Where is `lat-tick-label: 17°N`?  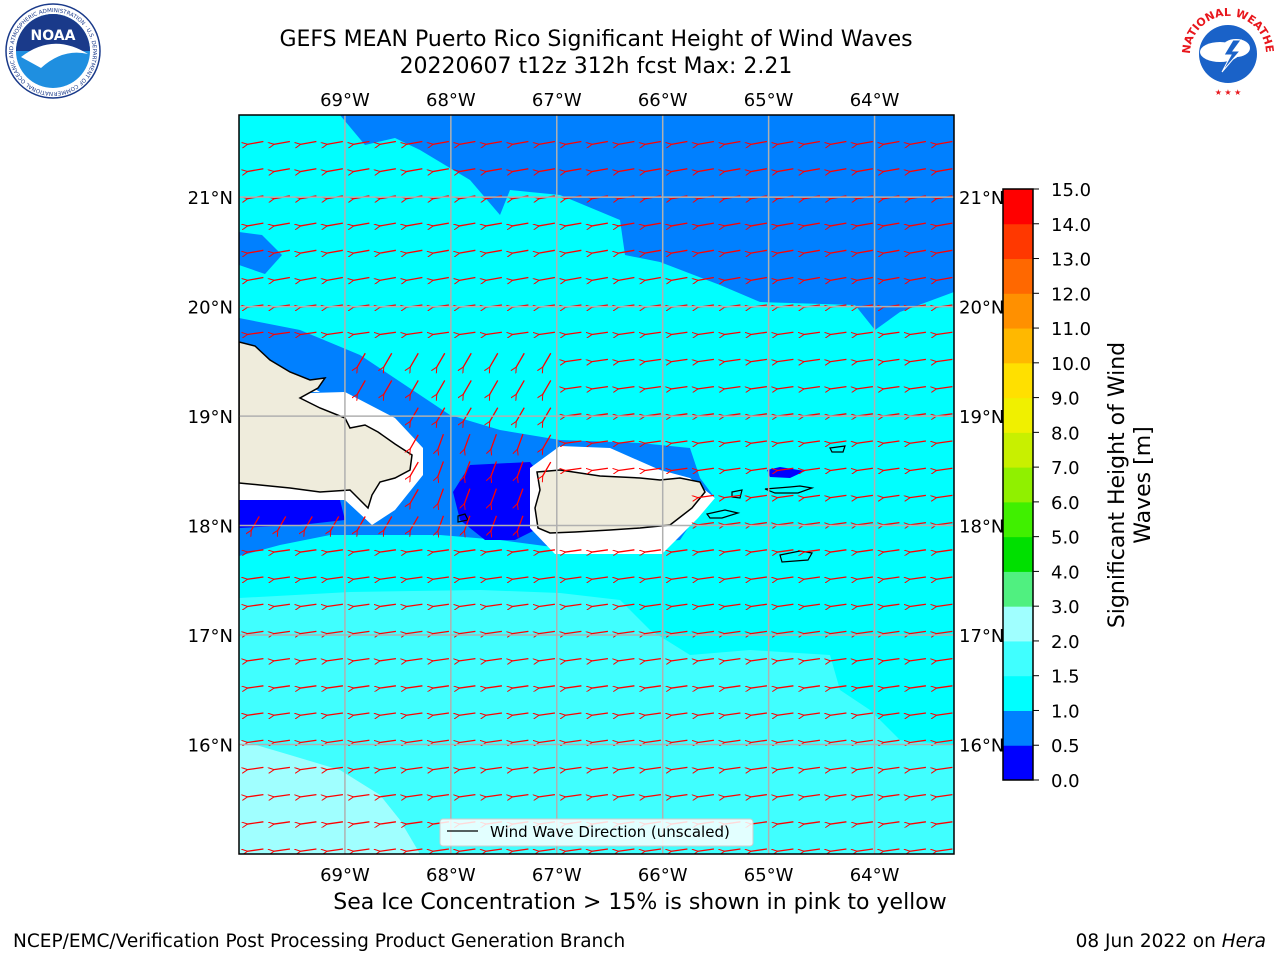 lat-tick-label: 17°N is located at coordinates (210, 636).